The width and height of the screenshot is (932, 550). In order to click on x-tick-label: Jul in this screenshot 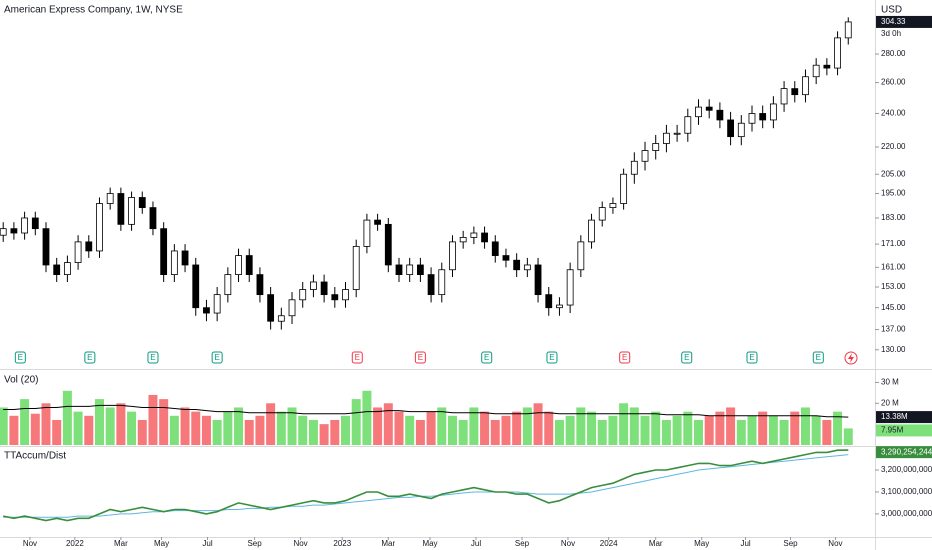, I will do `click(207, 543)`.